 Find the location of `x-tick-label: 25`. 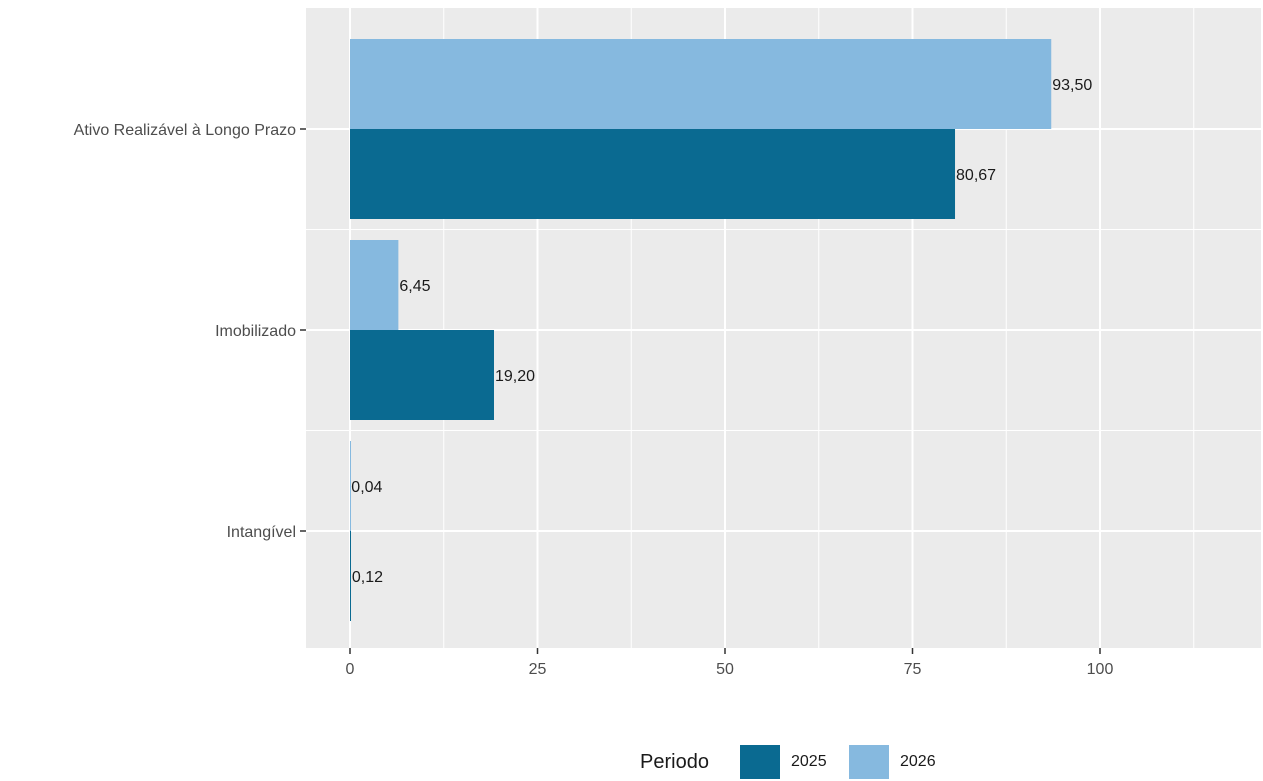

x-tick-label: 25 is located at coordinates (538, 669).